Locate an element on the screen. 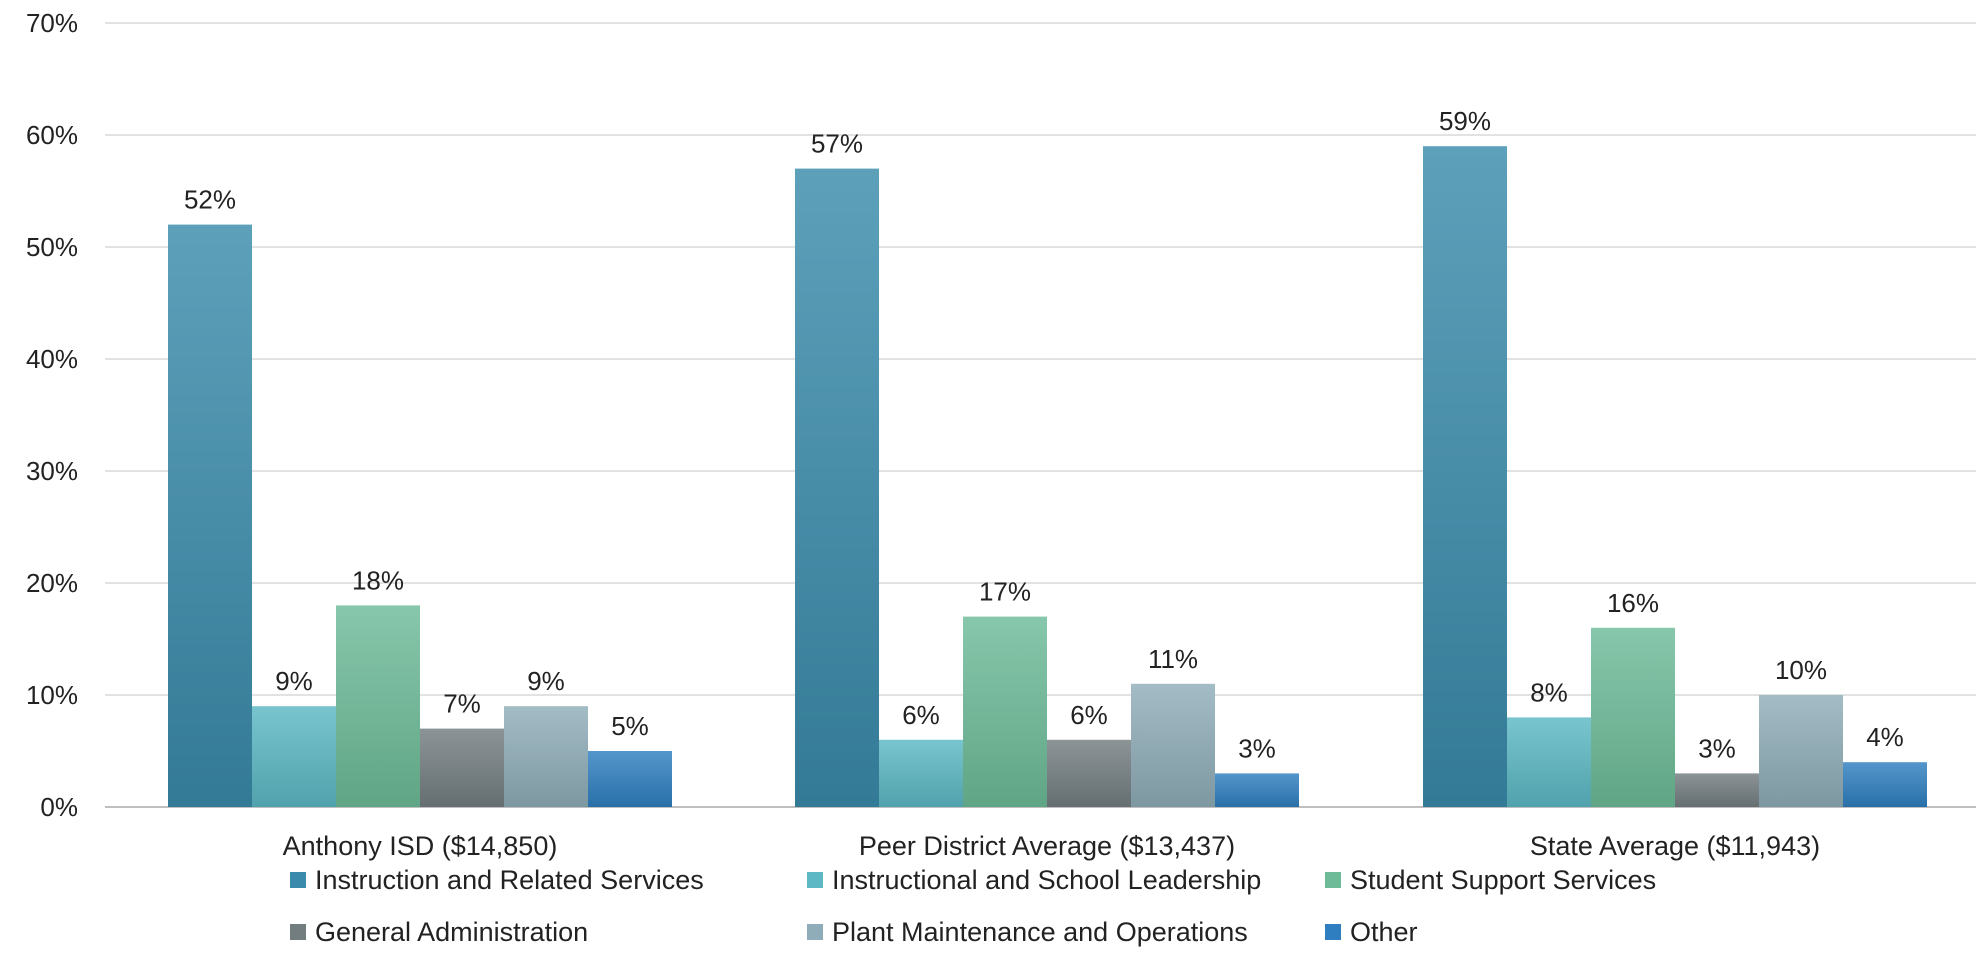 This screenshot has width=1976, height=956. data-label: 8% is located at coordinates (1549, 692).